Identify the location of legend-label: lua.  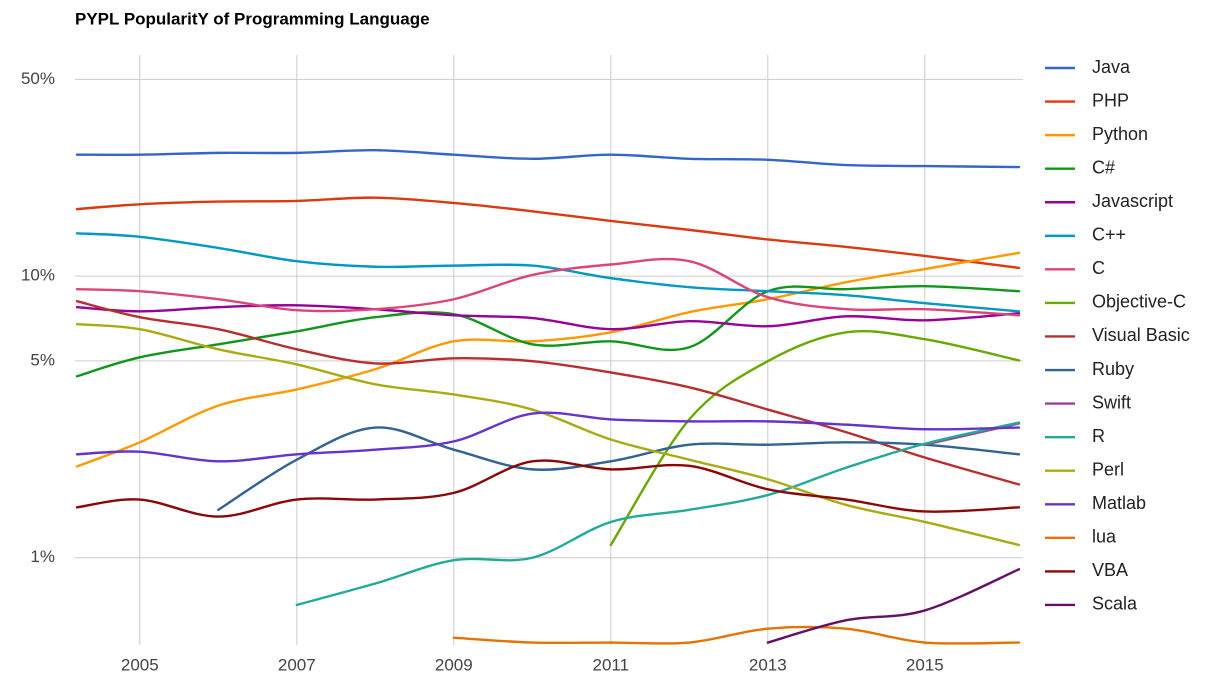
(1104, 537).